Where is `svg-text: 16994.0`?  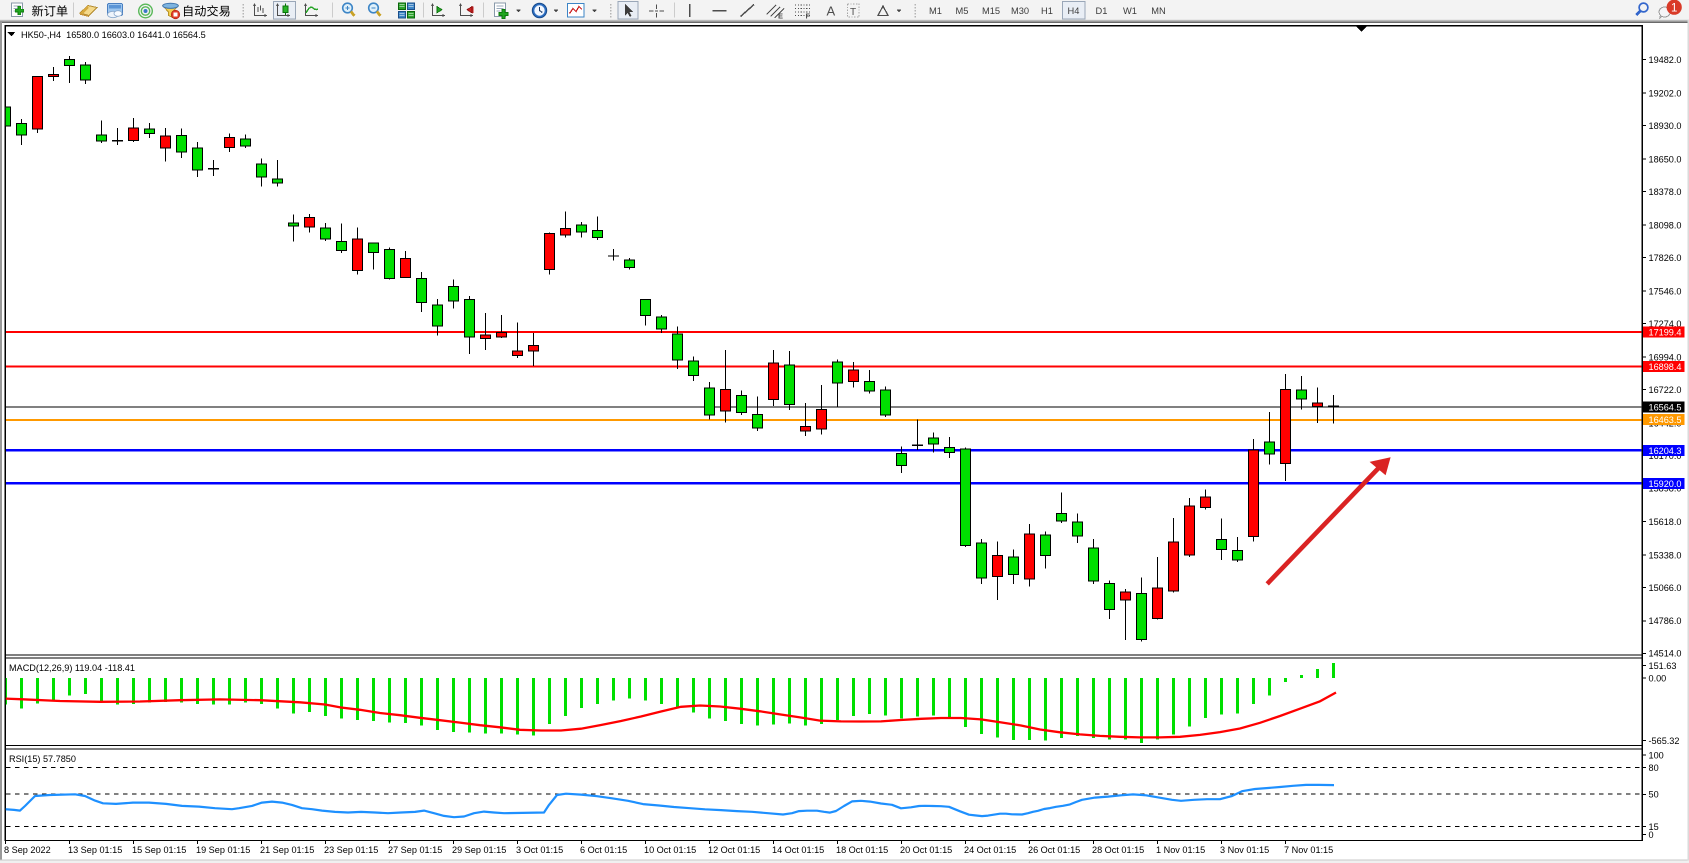
svg-text: 16994.0 is located at coordinates (1665, 357).